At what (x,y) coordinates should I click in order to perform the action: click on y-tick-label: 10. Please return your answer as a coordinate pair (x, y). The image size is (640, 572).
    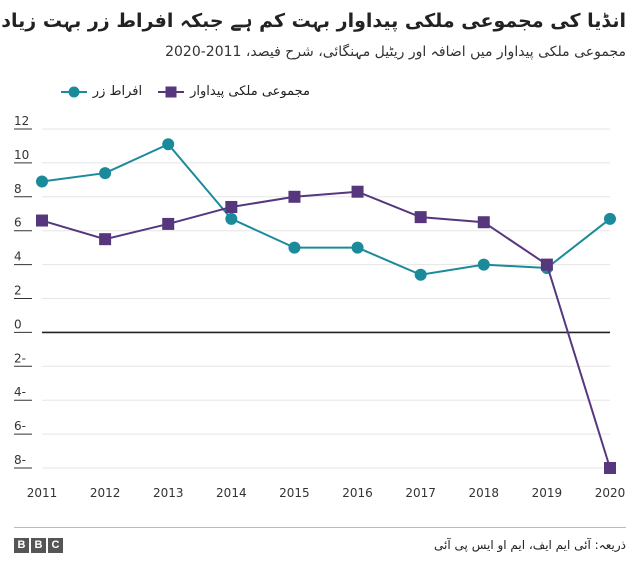
    Looking at the image, I should click on (21, 155).